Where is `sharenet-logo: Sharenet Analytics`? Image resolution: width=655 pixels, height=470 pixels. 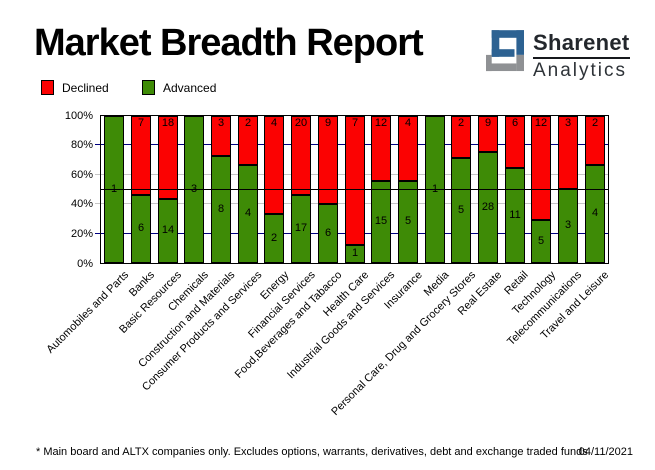
sharenet-logo: Sharenet Analytics is located at coordinates (558, 56).